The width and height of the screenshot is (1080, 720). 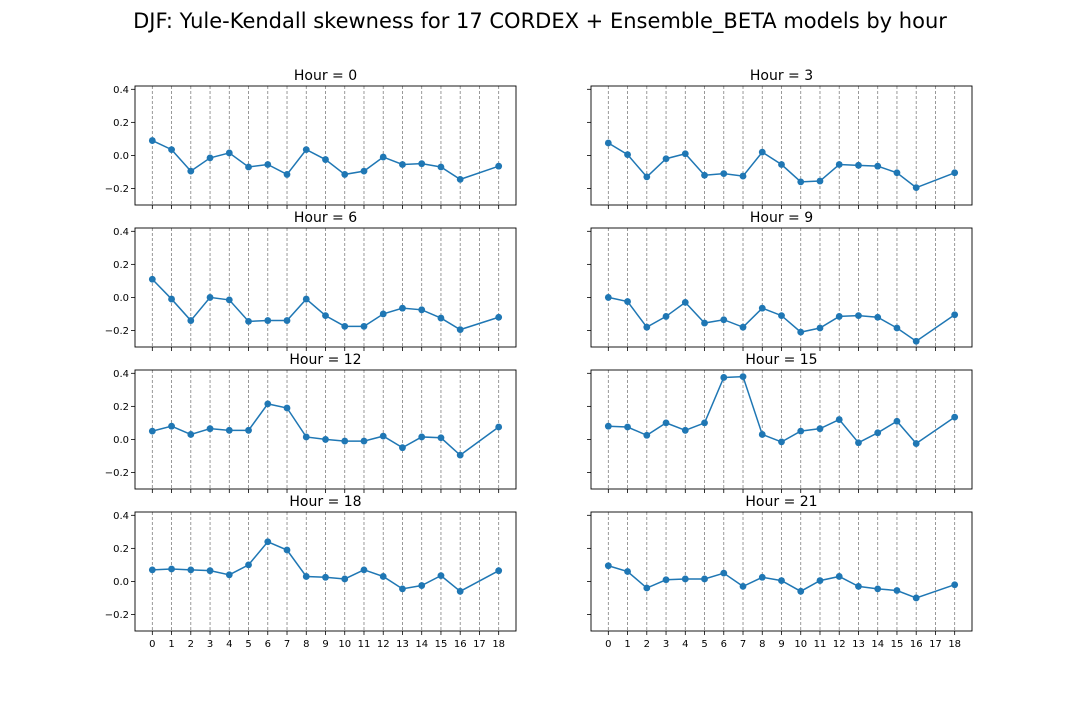 I want to click on panel-hour-21: Hour = 210 1 2 3 4 5 6 7 8 9 10 11 12 13 14 15 16 17 18, so click(x=780, y=572).